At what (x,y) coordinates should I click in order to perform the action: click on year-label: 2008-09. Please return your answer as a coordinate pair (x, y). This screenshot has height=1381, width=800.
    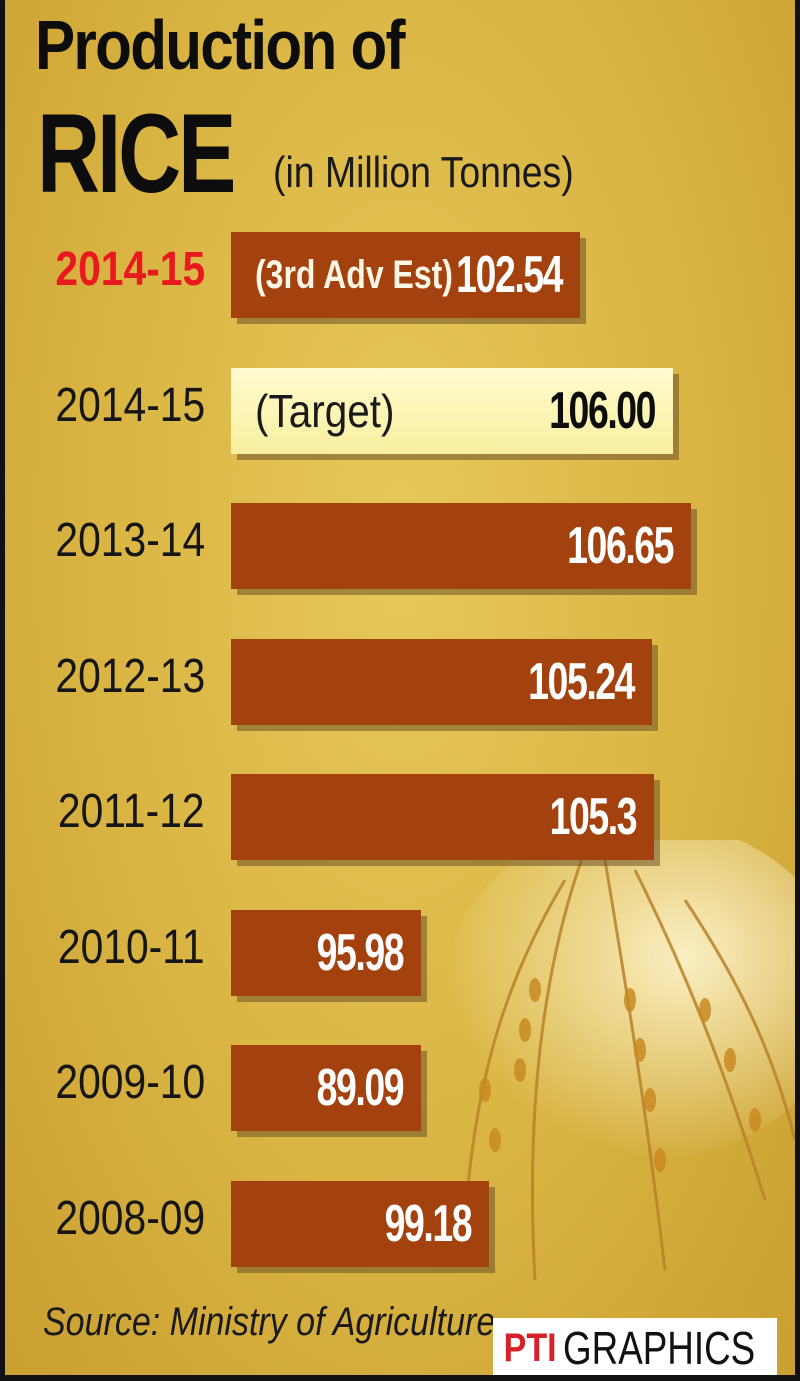
    Looking at the image, I should click on (130, 1218).